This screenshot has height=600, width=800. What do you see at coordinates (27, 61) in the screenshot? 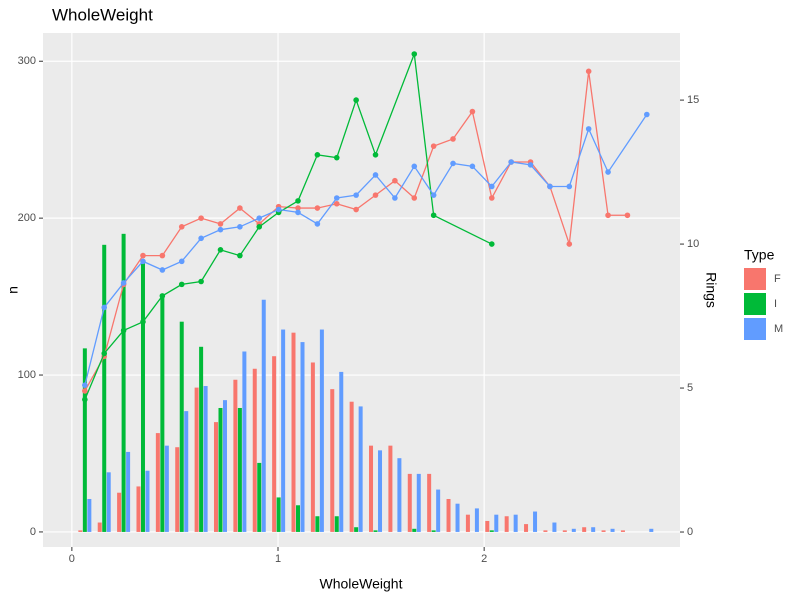
I see `y-tick-label: 300` at bounding box center [27, 61].